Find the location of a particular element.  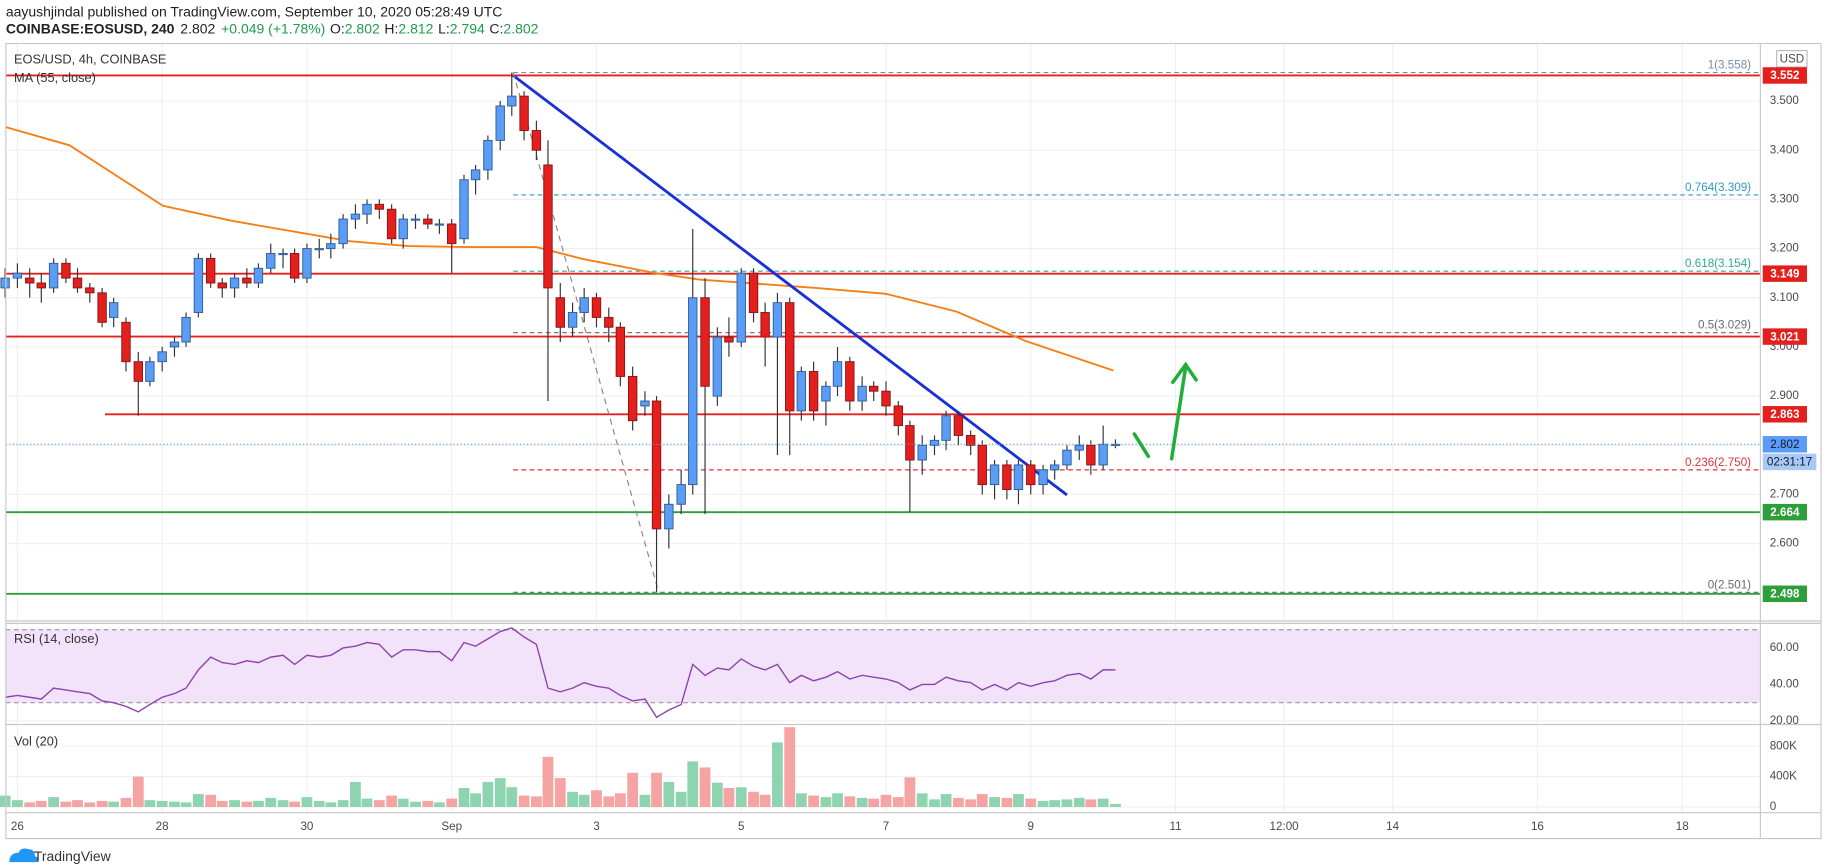

x-tick-label: 14 is located at coordinates (1392, 826).